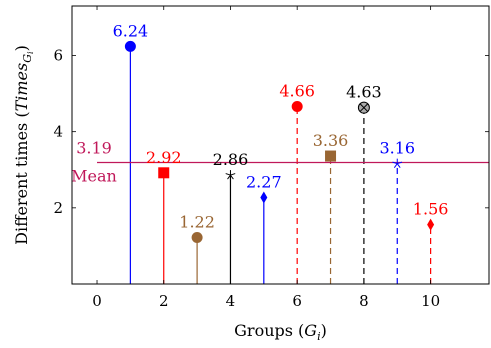 The image size is (491, 348). What do you see at coordinates (164, 301) in the screenshot?
I see `x-tick-label: 2` at bounding box center [164, 301].